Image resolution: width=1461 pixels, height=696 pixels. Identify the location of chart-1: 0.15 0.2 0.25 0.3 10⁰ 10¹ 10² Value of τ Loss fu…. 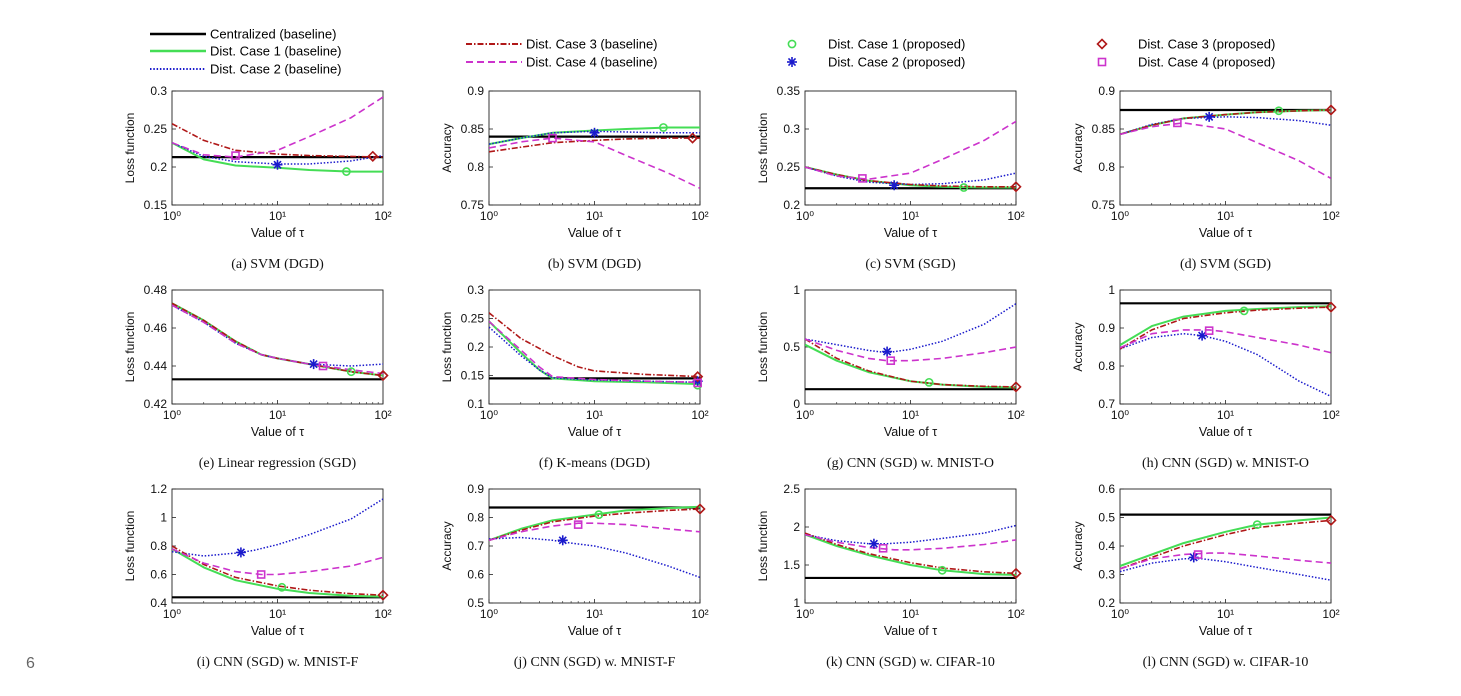
(257, 178).